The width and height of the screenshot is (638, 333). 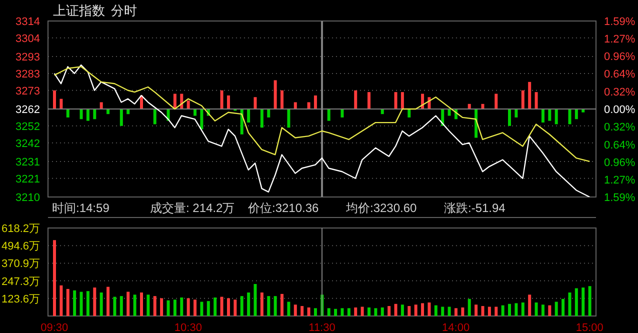 What do you see at coordinates (192, 208) in the screenshot?
I see `text: 成交量: 214.2万` at bounding box center [192, 208].